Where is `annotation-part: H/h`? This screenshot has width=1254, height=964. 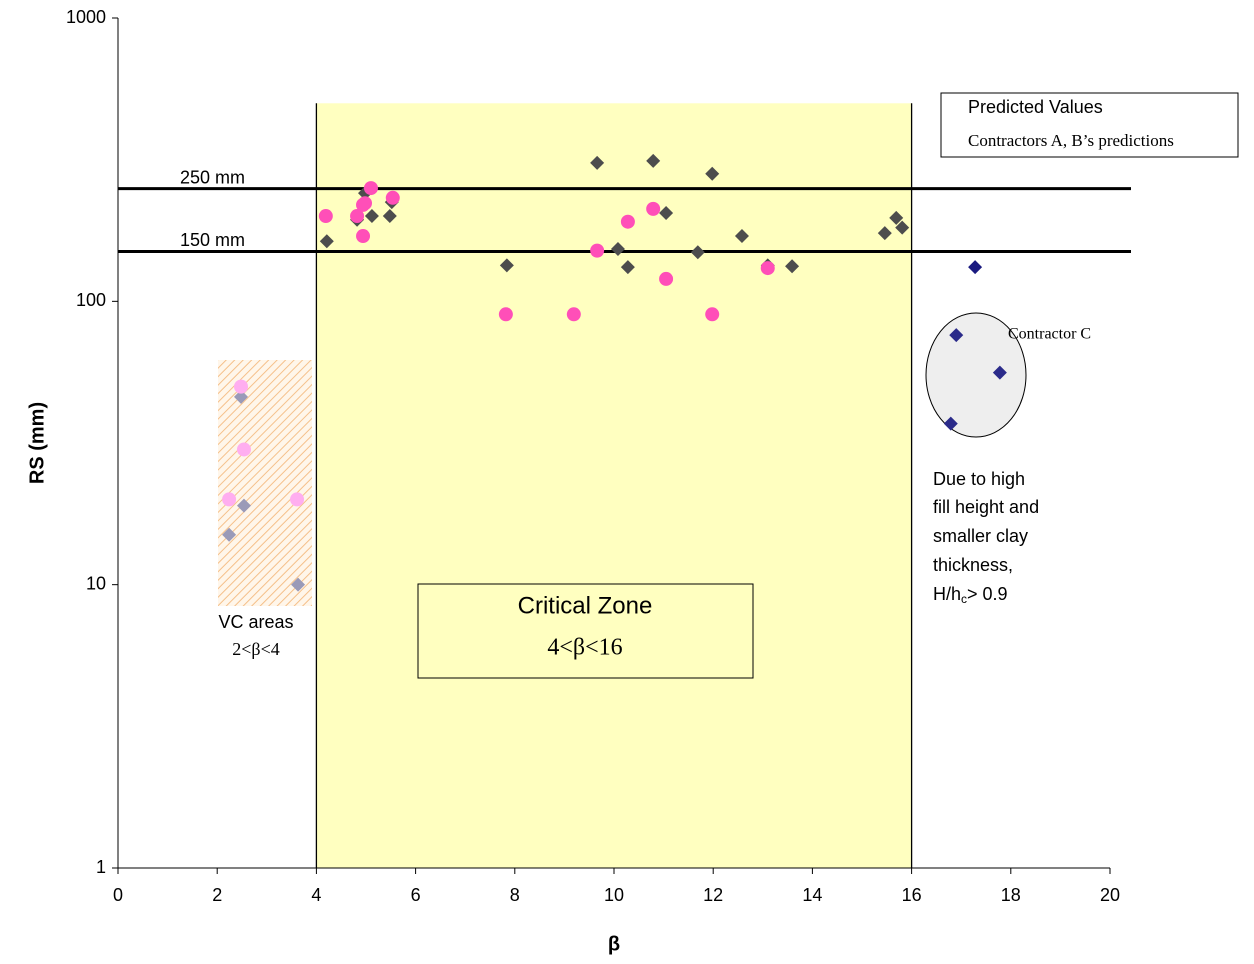 annotation-part: H/h is located at coordinates (947, 594).